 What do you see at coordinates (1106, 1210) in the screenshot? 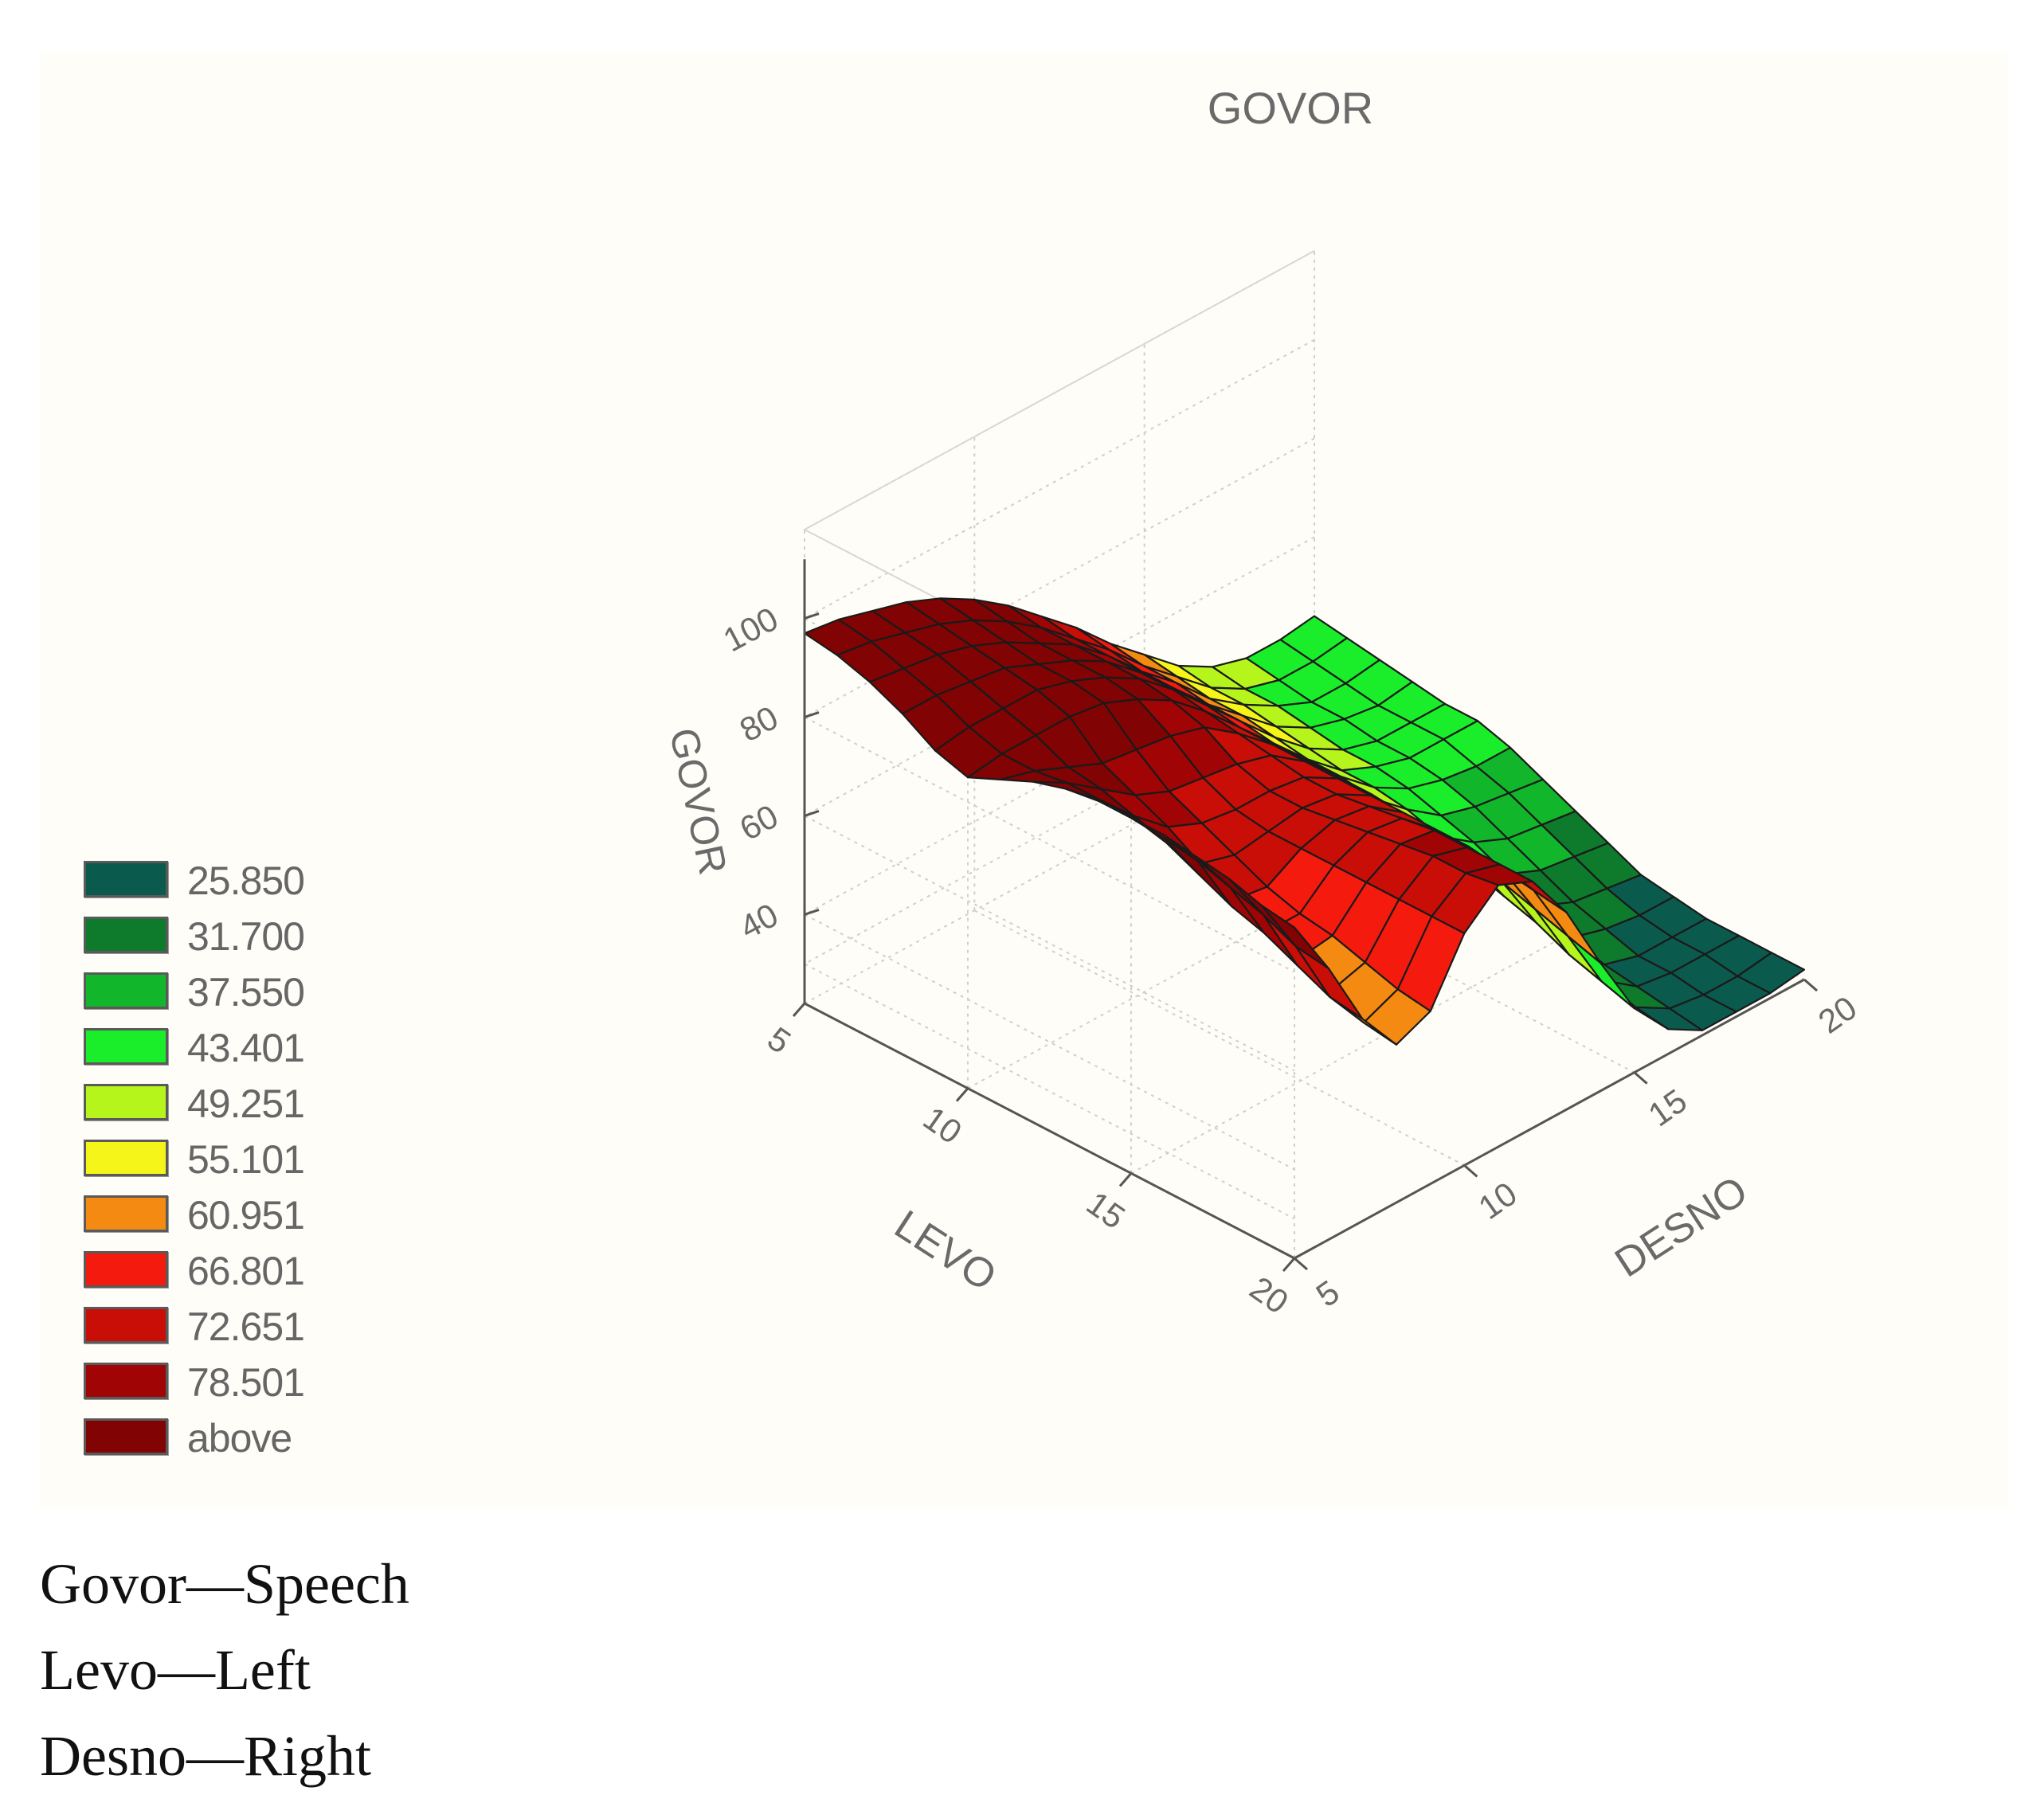
I see `levo-tick-label: 15` at bounding box center [1106, 1210].